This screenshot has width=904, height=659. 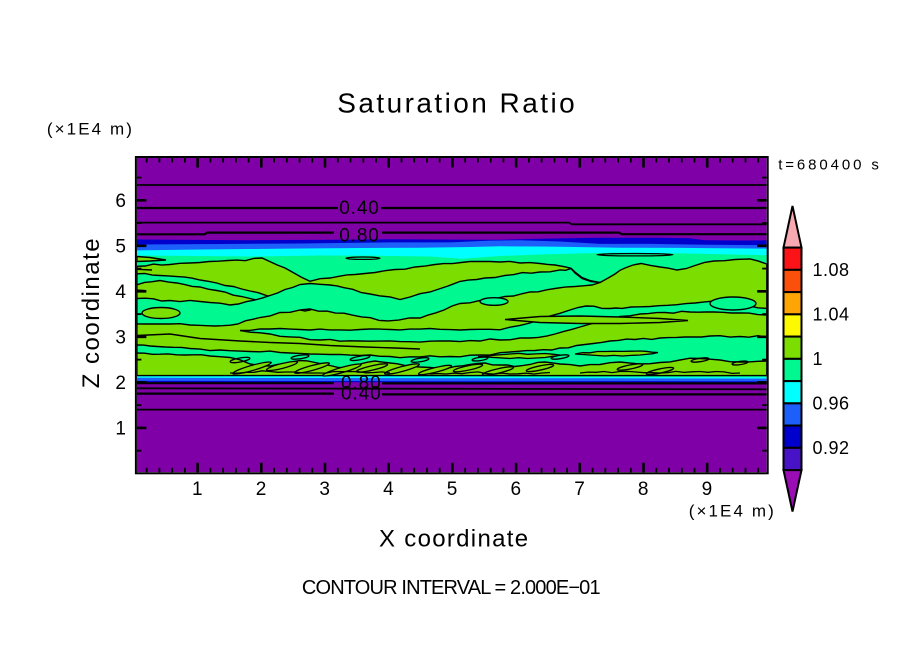 What do you see at coordinates (831, 315) in the screenshot?
I see `svg-text: 1.04` at bounding box center [831, 315].